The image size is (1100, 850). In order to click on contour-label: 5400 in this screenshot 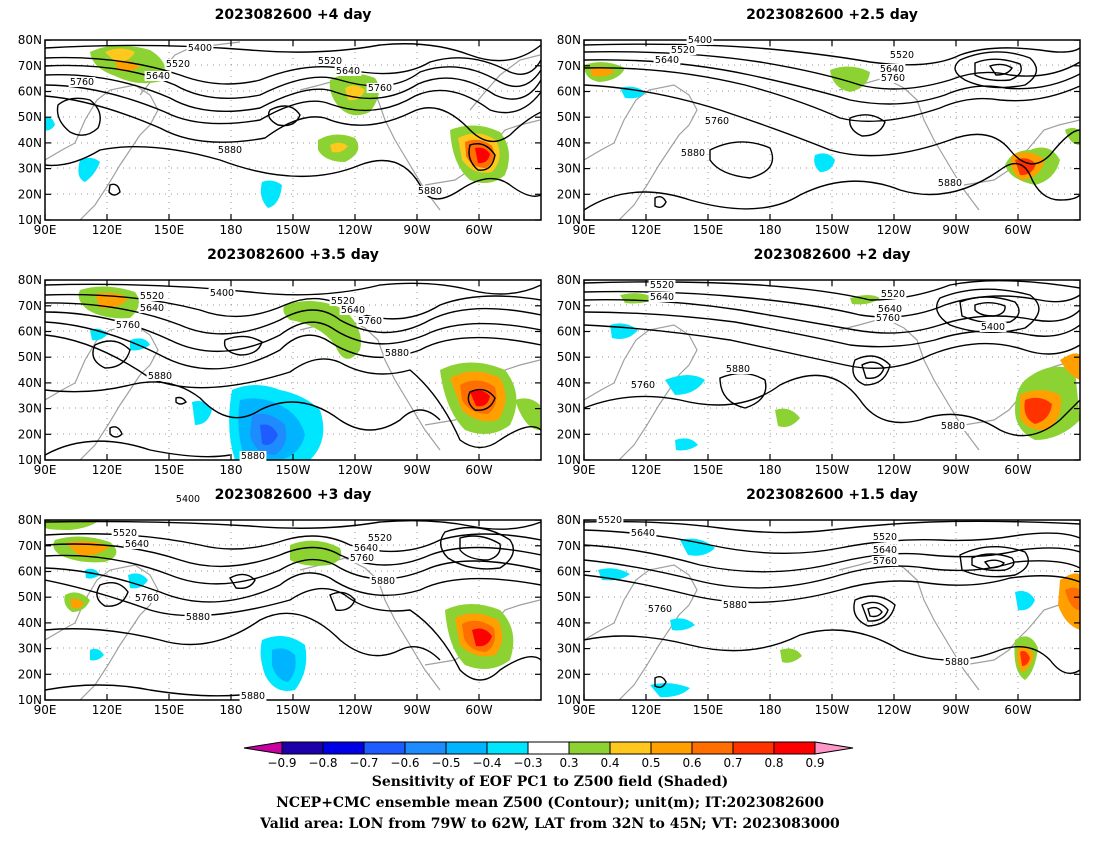, I will do `click(993, 327)`.